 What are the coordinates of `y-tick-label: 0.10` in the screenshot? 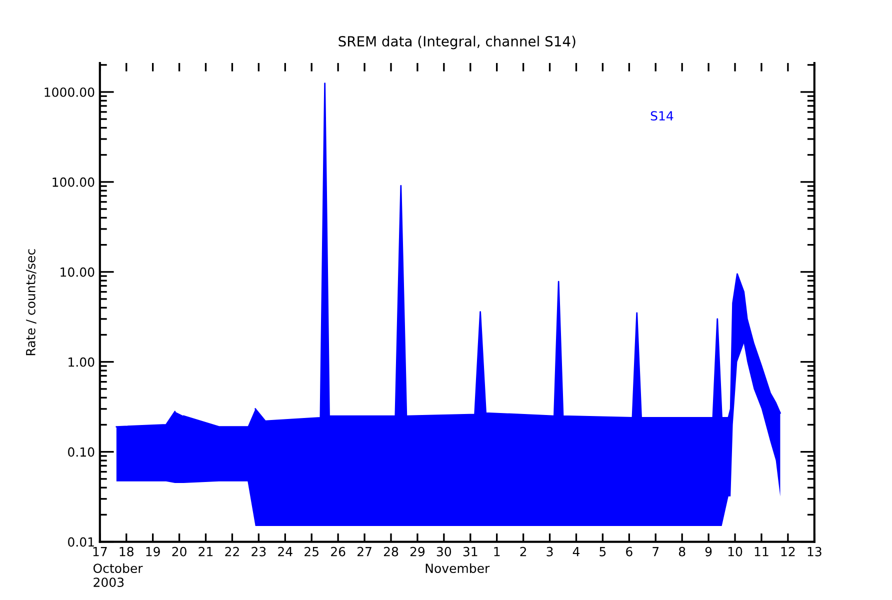 It's located at (81, 452).